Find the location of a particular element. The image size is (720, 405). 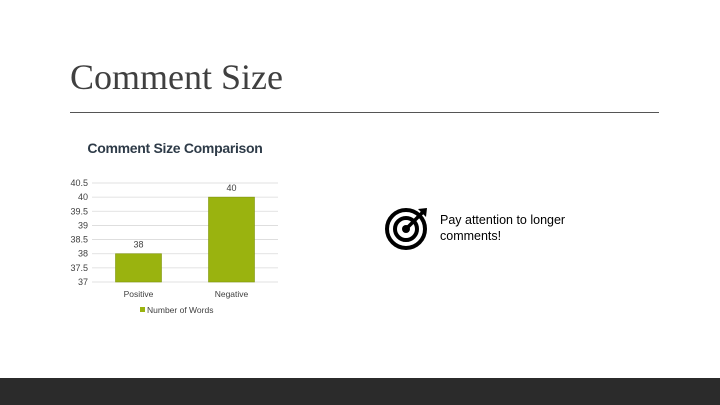

x-tick-label: Positive is located at coordinates (139, 294).